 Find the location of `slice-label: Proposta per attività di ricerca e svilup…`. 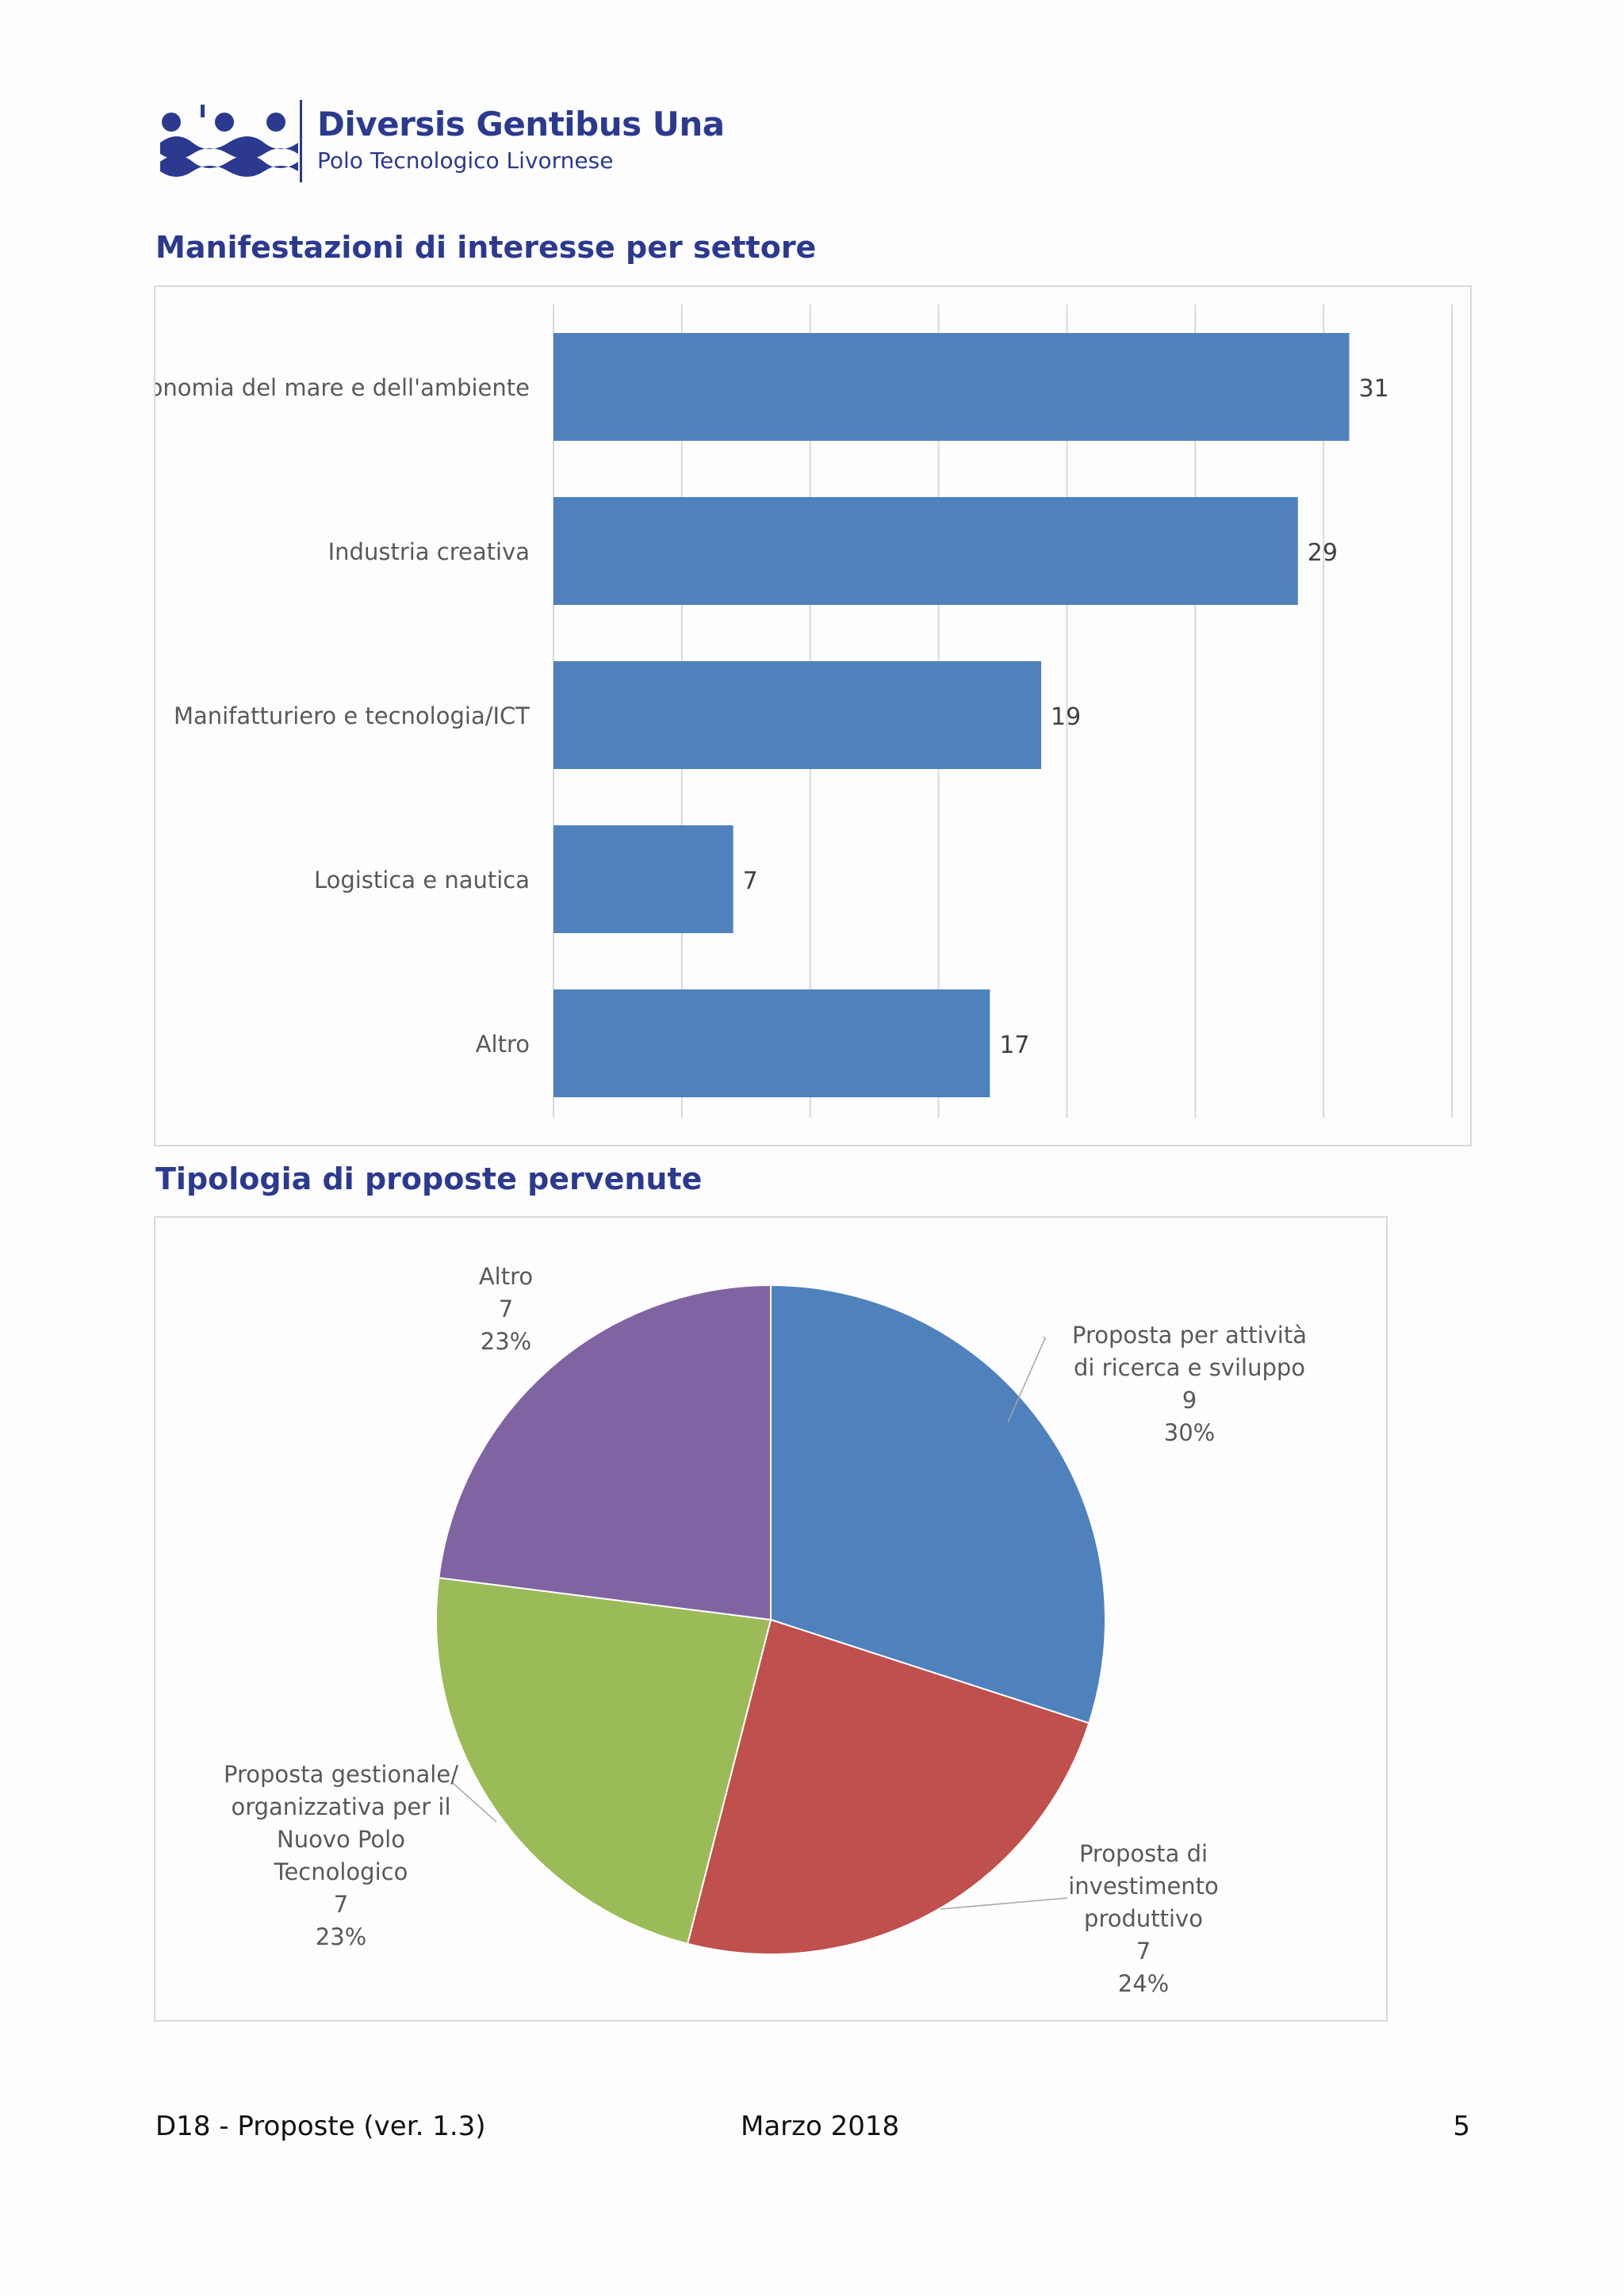

slice-label: Proposta per attività di ricerca e svilup… is located at coordinates (1189, 1384).